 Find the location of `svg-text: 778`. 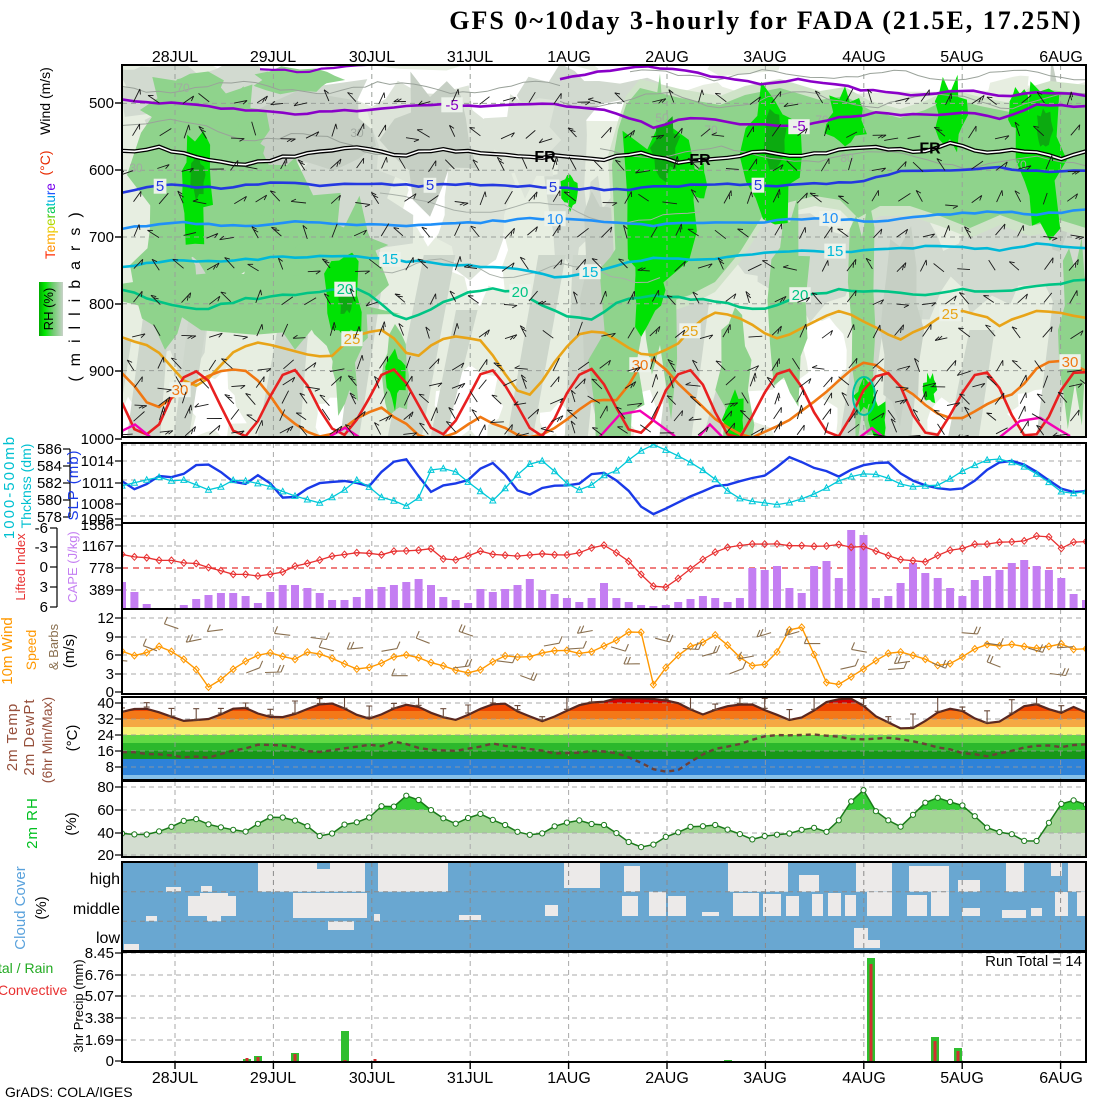

svg-text: 778 is located at coordinates (101, 568).